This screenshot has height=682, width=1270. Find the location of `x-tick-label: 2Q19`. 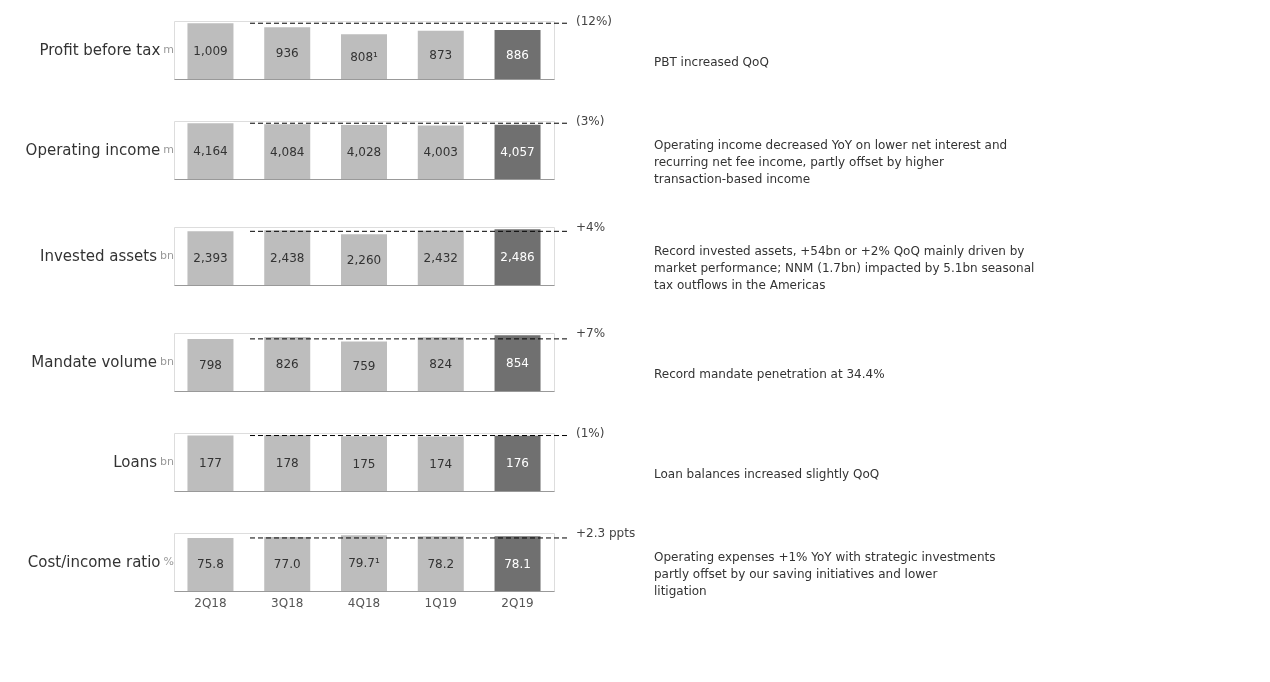

x-tick-label: 2Q19 is located at coordinates (517, 602).